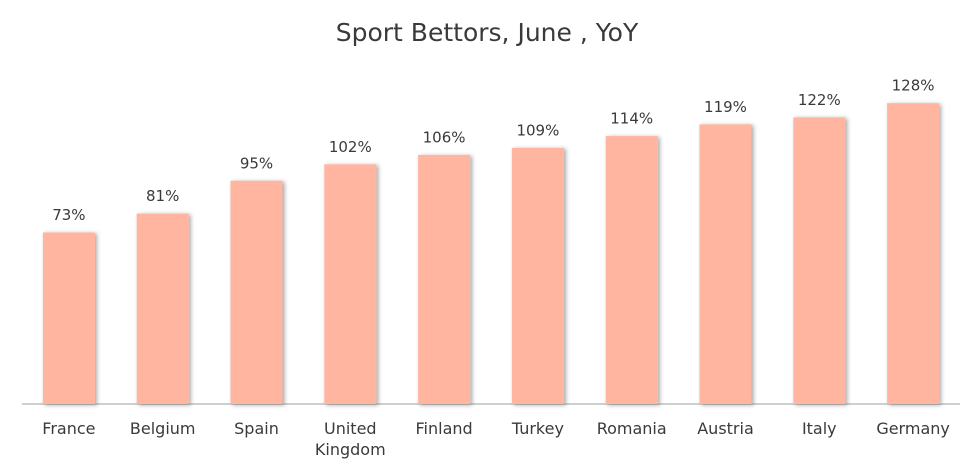 Image resolution: width=975 pixels, height=475 pixels. What do you see at coordinates (256, 163) in the screenshot?
I see `data-label: 95%` at bounding box center [256, 163].